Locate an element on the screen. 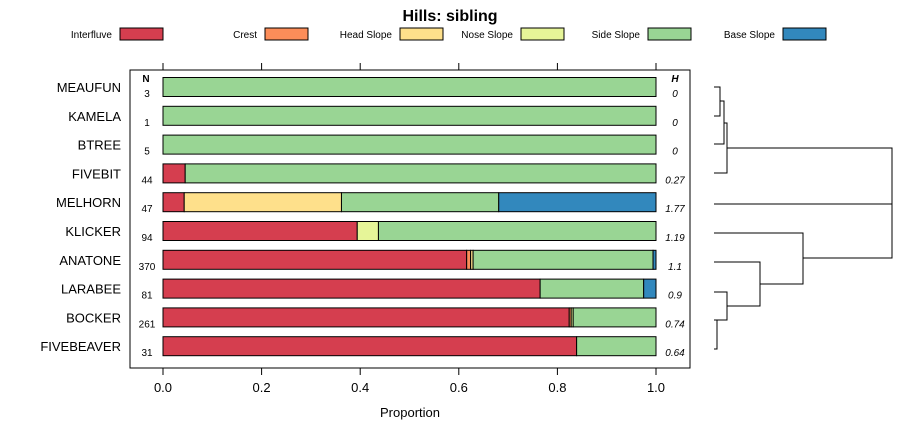 The width and height of the screenshot is (900, 445). x-tick-label: 0.4 is located at coordinates (360, 387).